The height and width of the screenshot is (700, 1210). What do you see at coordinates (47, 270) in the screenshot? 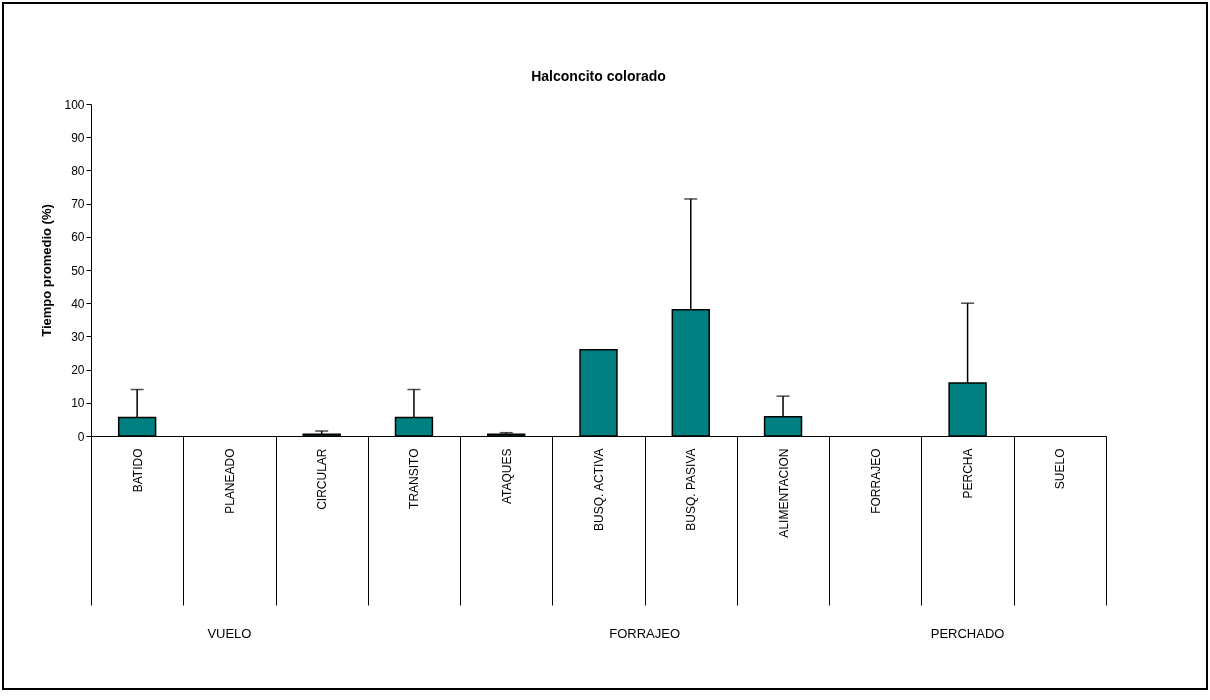
I see `y-axis-title: Tiempo promedio (%)` at bounding box center [47, 270].